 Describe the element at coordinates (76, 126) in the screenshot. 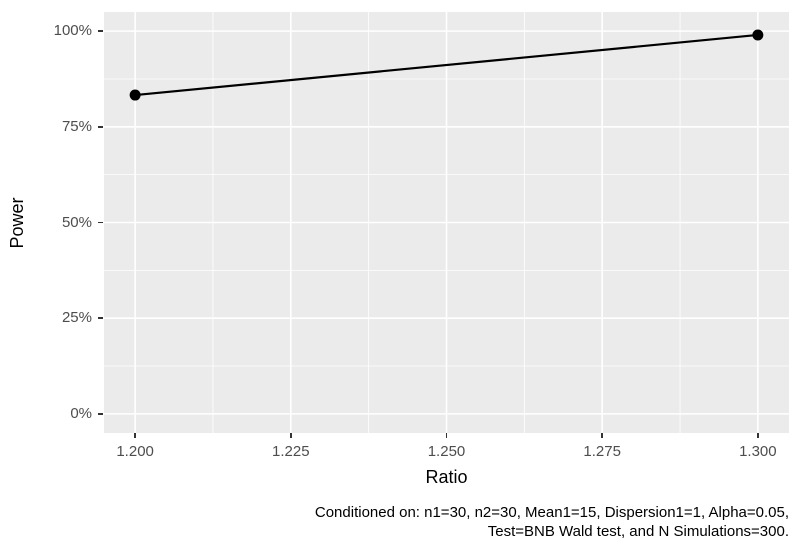

I see `y-tick-label: 75%` at that location.